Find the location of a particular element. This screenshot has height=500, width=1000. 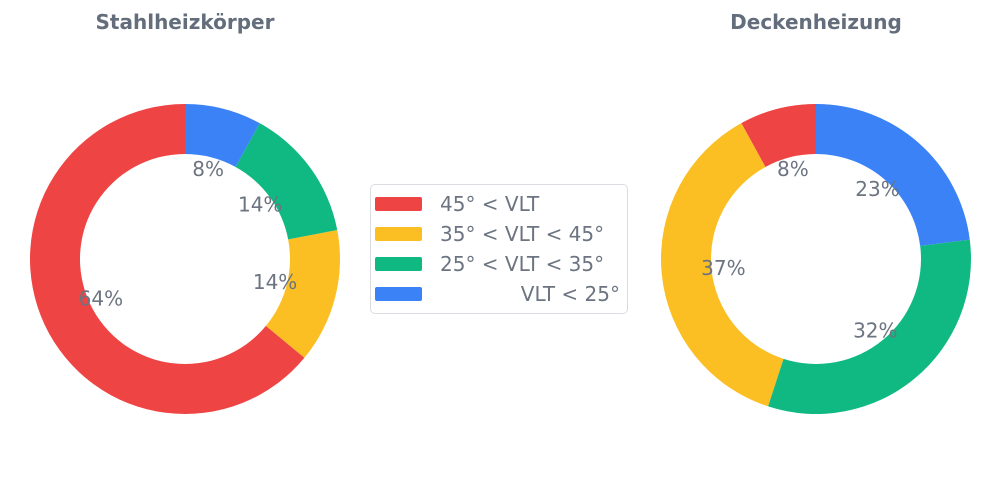

legend-label: VLT < 25° is located at coordinates (570, 294).